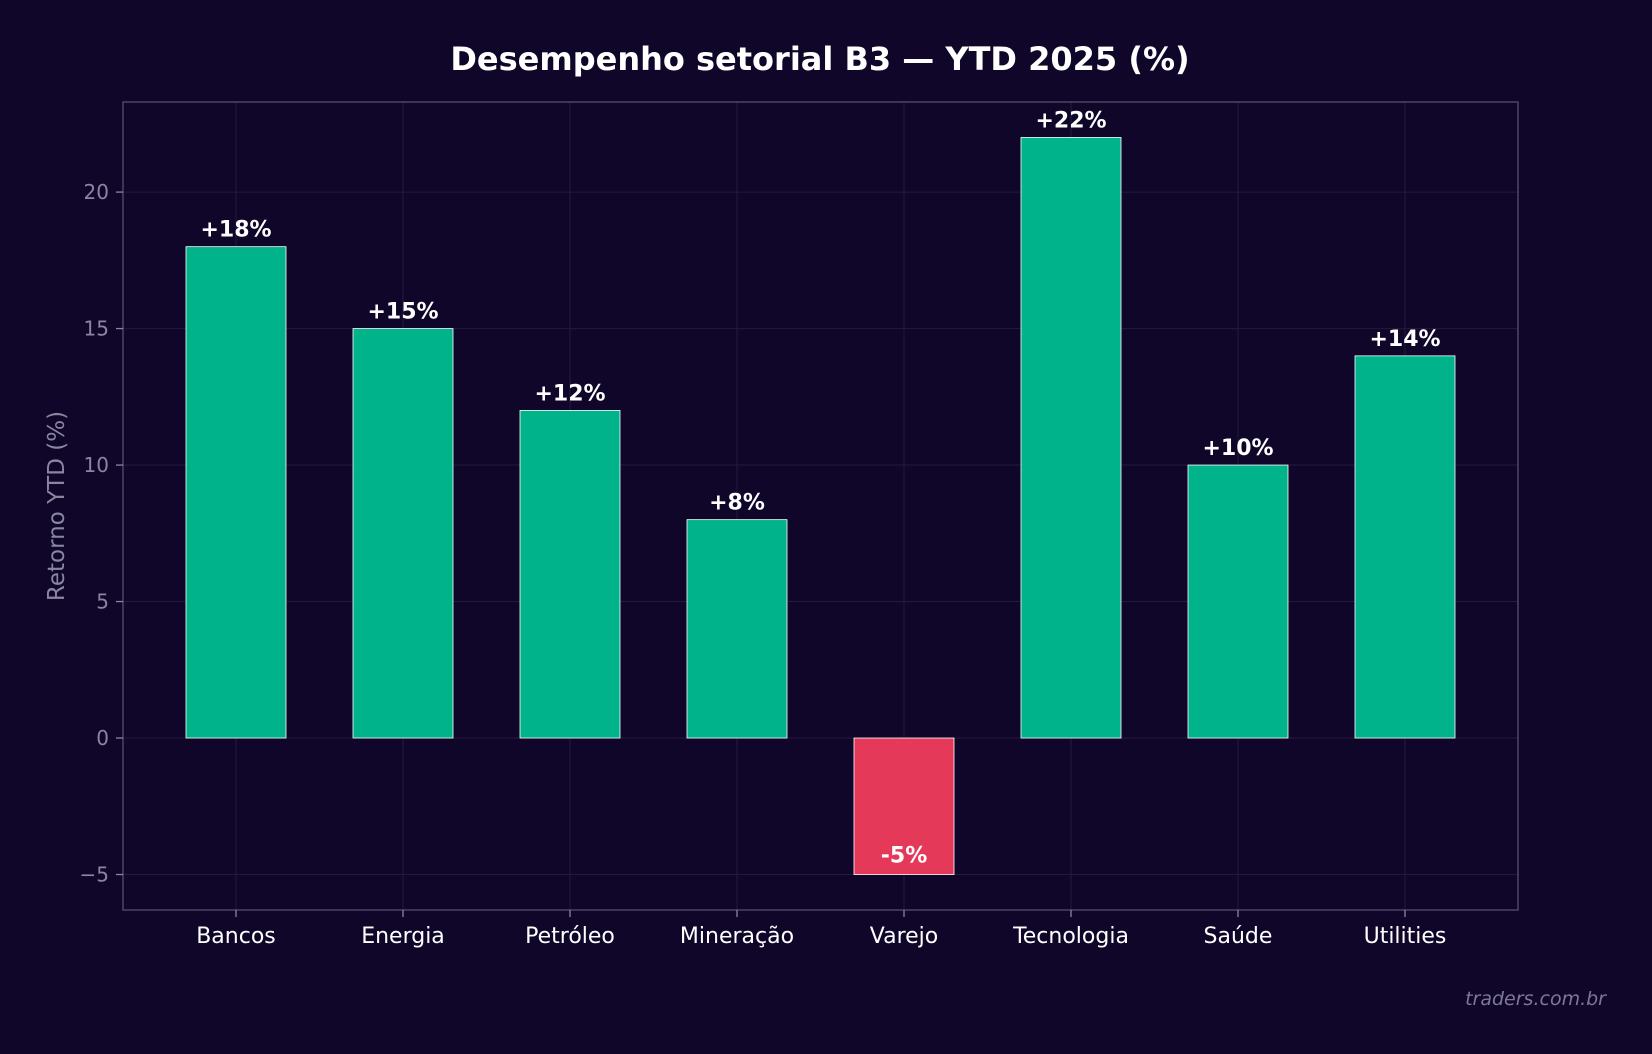 This screenshot has height=1054, width=1652. I want to click on x-tick-label: Varejo, so click(904, 936).